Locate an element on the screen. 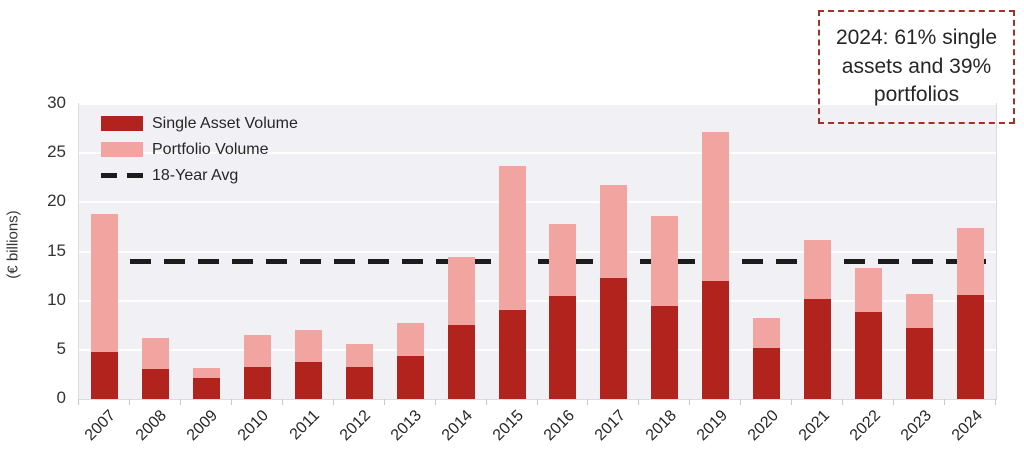 This screenshot has width=1024, height=475. x-tick-label: 2010 is located at coordinates (254, 426).